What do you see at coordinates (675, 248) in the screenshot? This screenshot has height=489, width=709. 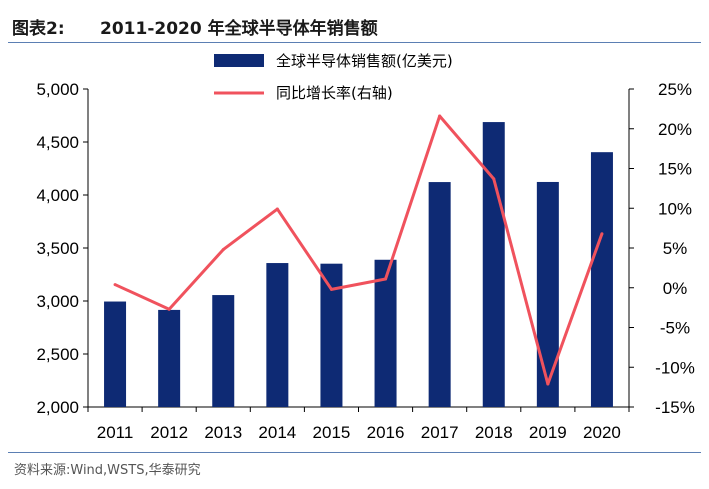 I see `right-tick-label: 5%` at bounding box center [675, 248].